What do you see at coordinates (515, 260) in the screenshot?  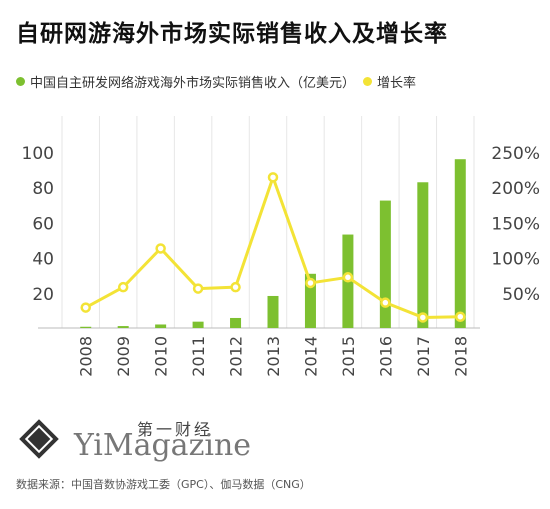 I see `right-axis-tick-label: 100%` at bounding box center [515, 260].